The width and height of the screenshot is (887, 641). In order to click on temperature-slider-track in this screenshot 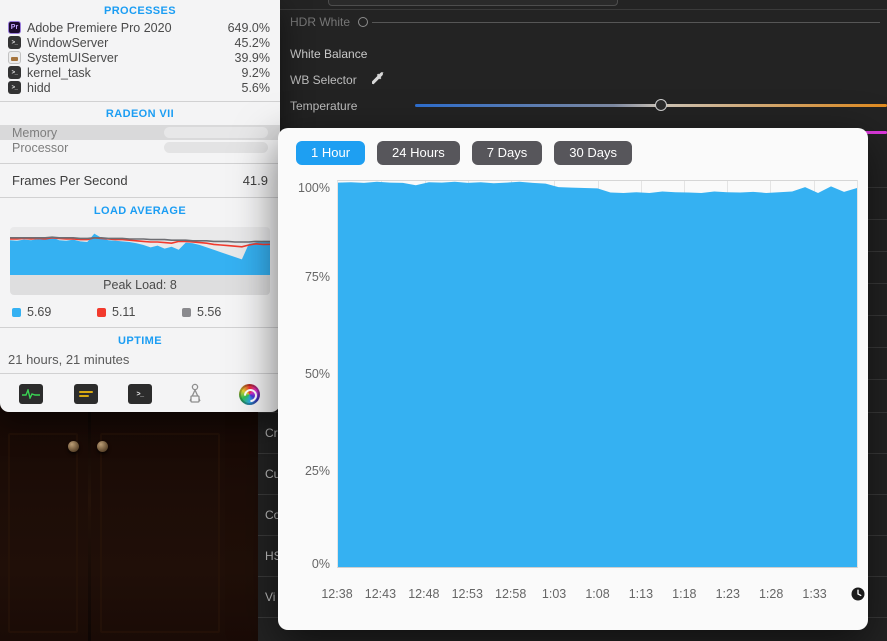, I will do `click(651, 105)`.